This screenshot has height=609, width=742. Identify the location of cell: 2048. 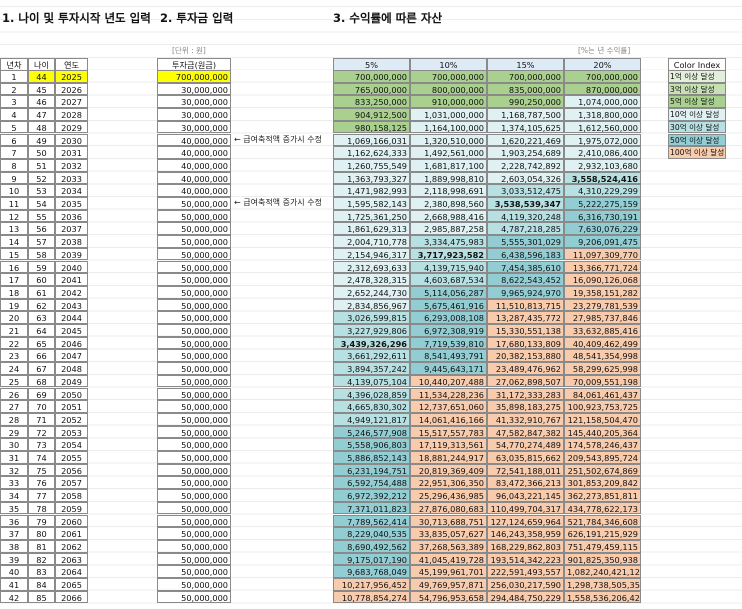
(71, 368).